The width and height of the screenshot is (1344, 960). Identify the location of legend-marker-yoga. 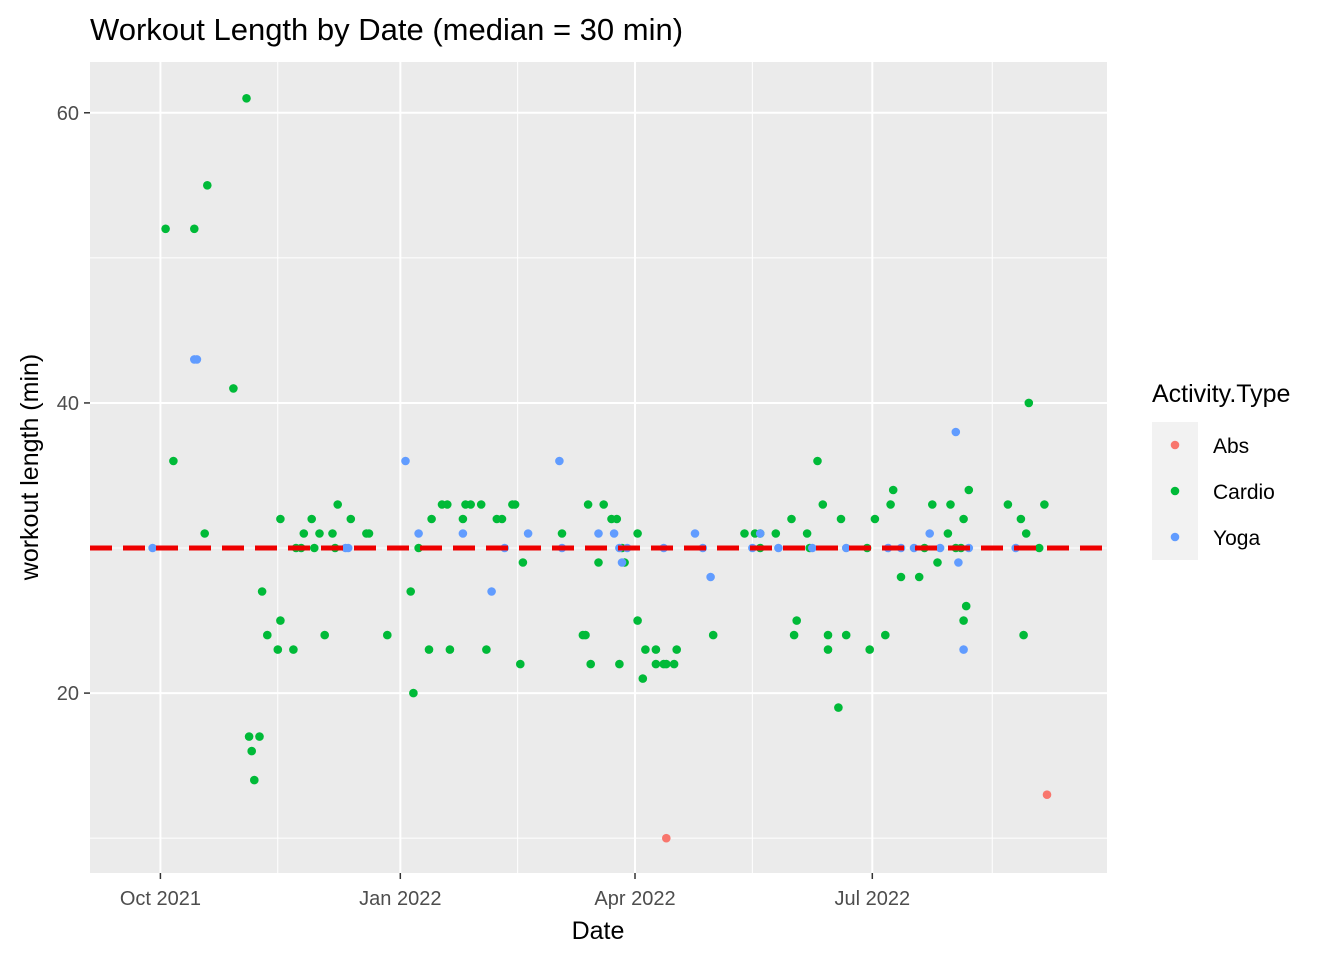
(1175, 537).